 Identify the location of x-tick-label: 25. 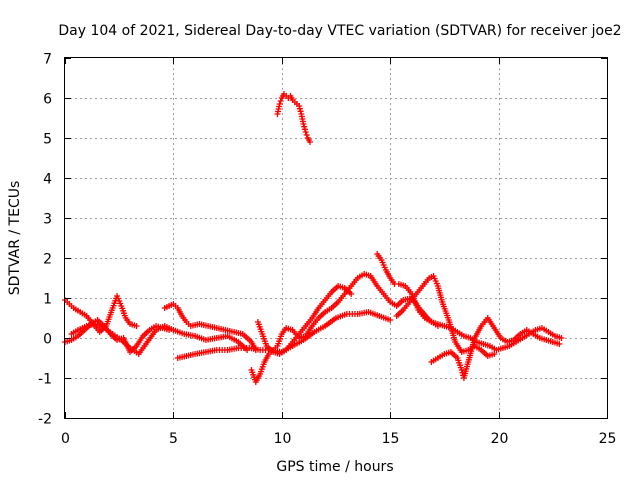
(608, 439).